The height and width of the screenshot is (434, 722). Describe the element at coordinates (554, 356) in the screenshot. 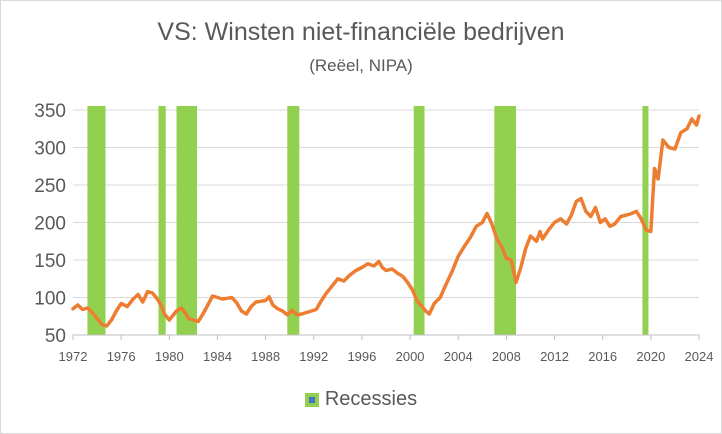

I see `x-tick-label-10: 2012` at that location.